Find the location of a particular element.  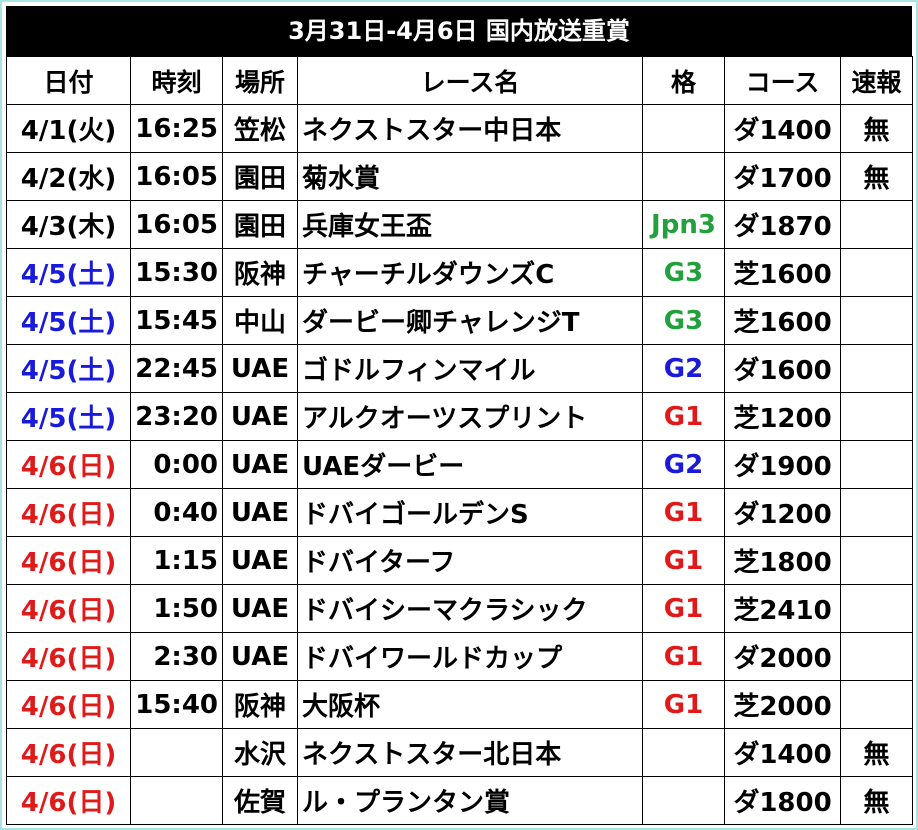

table-row: 4/3(木) 16:05 園田 兵庫女王盃 Jpn3 ダ1870 is located at coordinates (459, 224).